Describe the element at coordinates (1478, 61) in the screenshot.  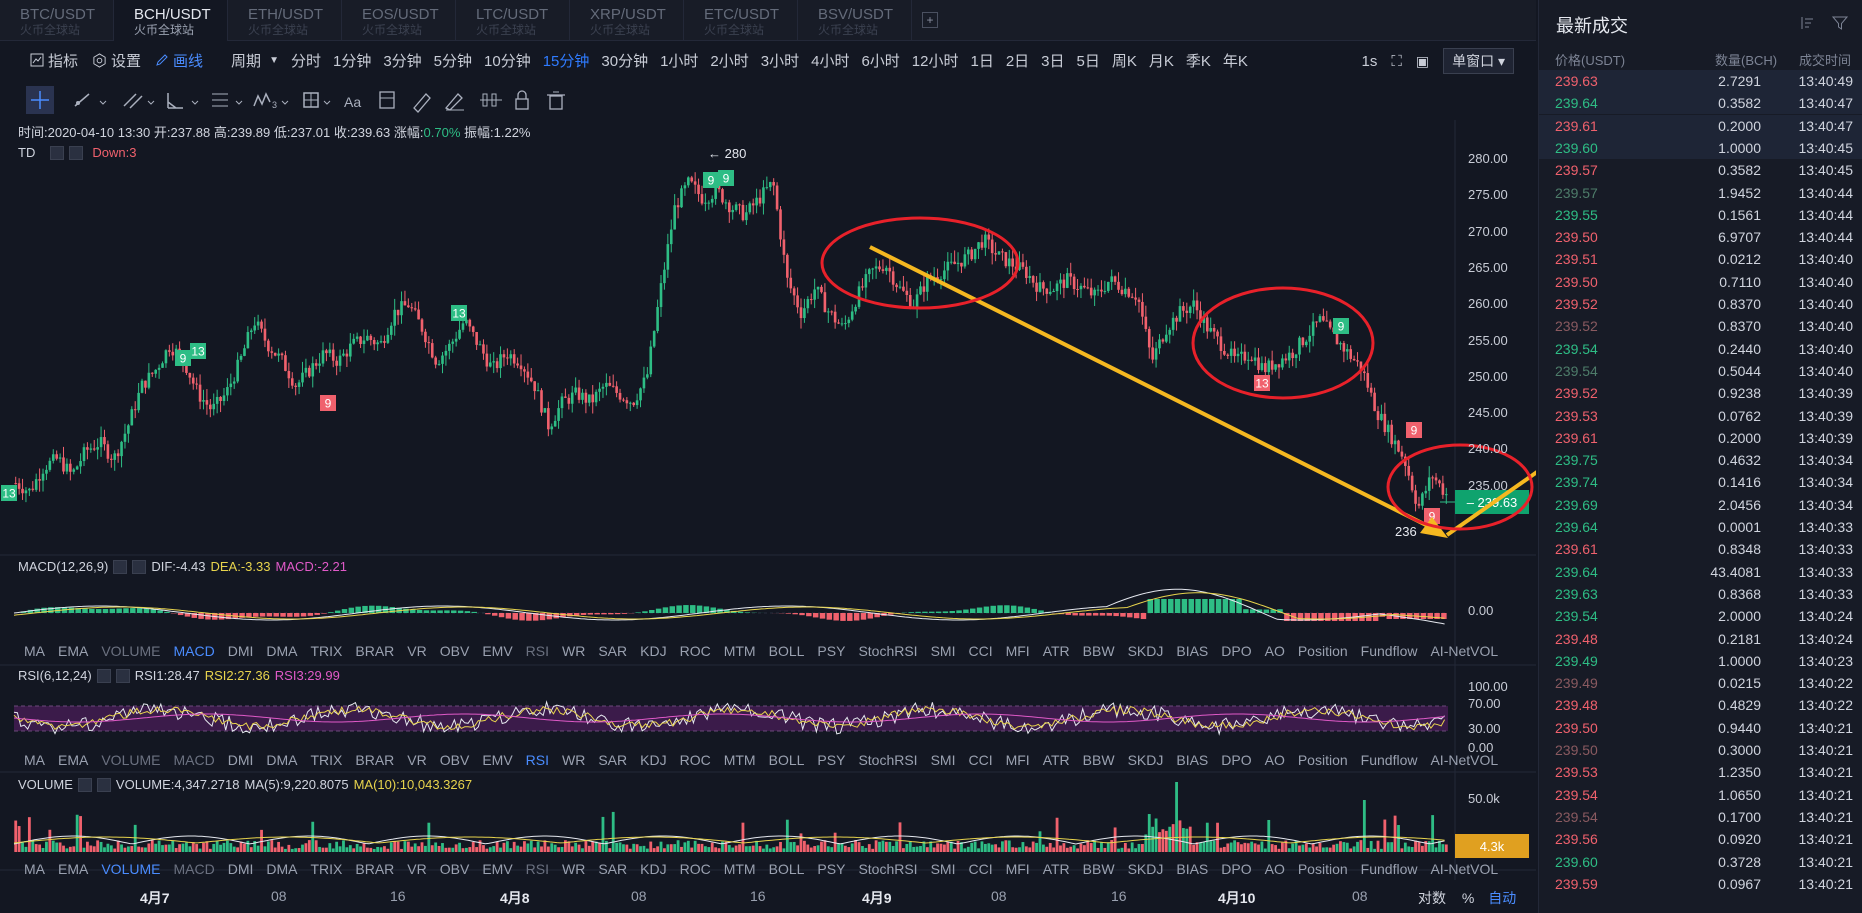
I see `window-select: 单窗口 ▾` at that location.